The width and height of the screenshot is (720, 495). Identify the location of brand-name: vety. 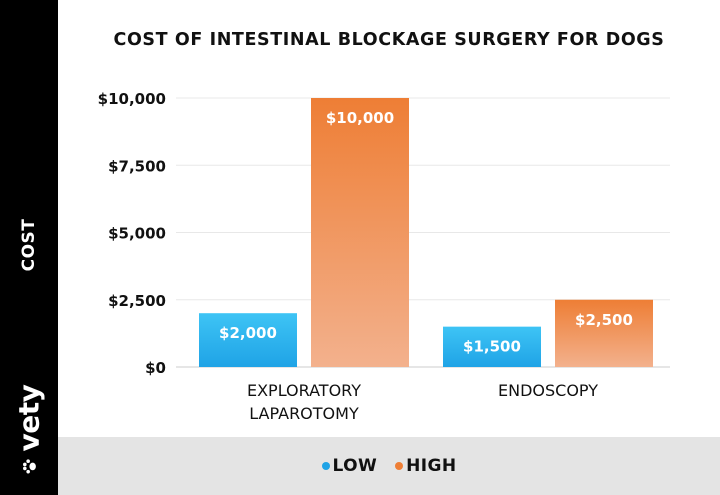
(29, 418).